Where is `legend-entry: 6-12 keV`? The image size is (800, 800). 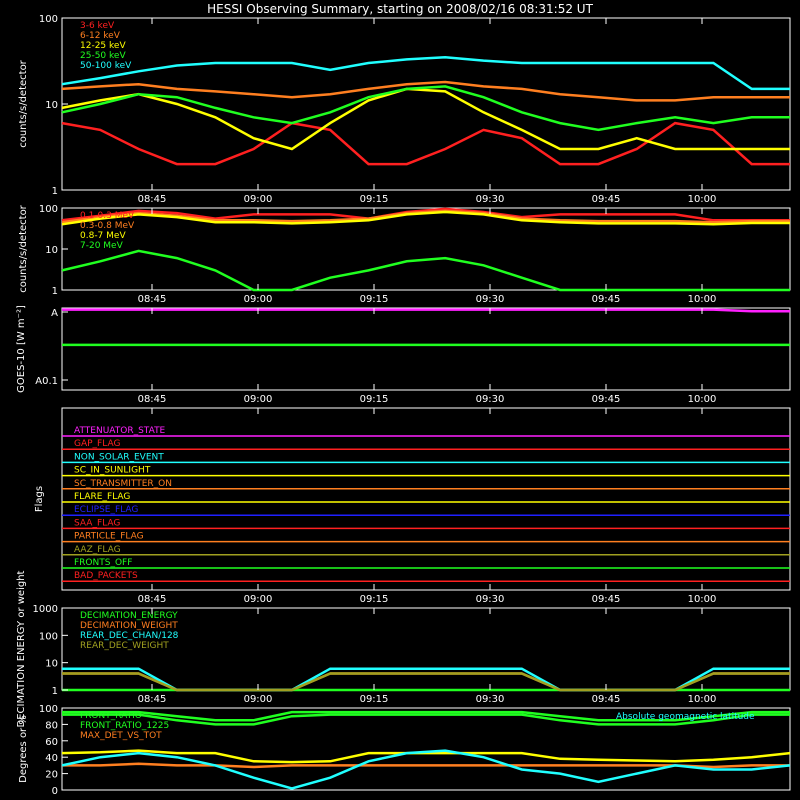 legend-entry: 6-12 keV is located at coordinates (100, 36).